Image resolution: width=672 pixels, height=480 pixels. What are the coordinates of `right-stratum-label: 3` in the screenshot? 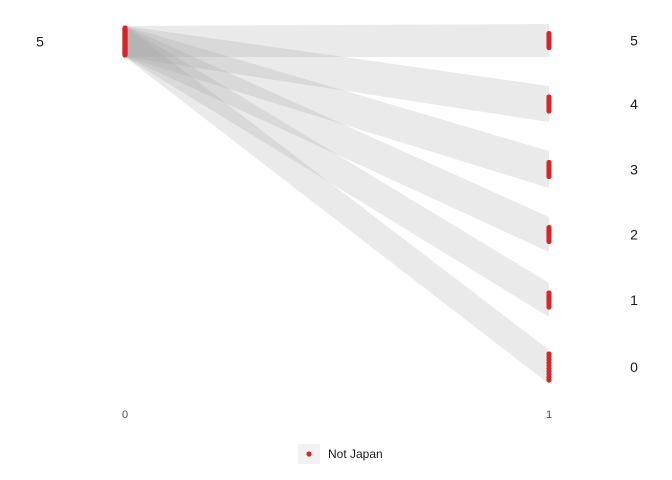 It's located at (634, 170).